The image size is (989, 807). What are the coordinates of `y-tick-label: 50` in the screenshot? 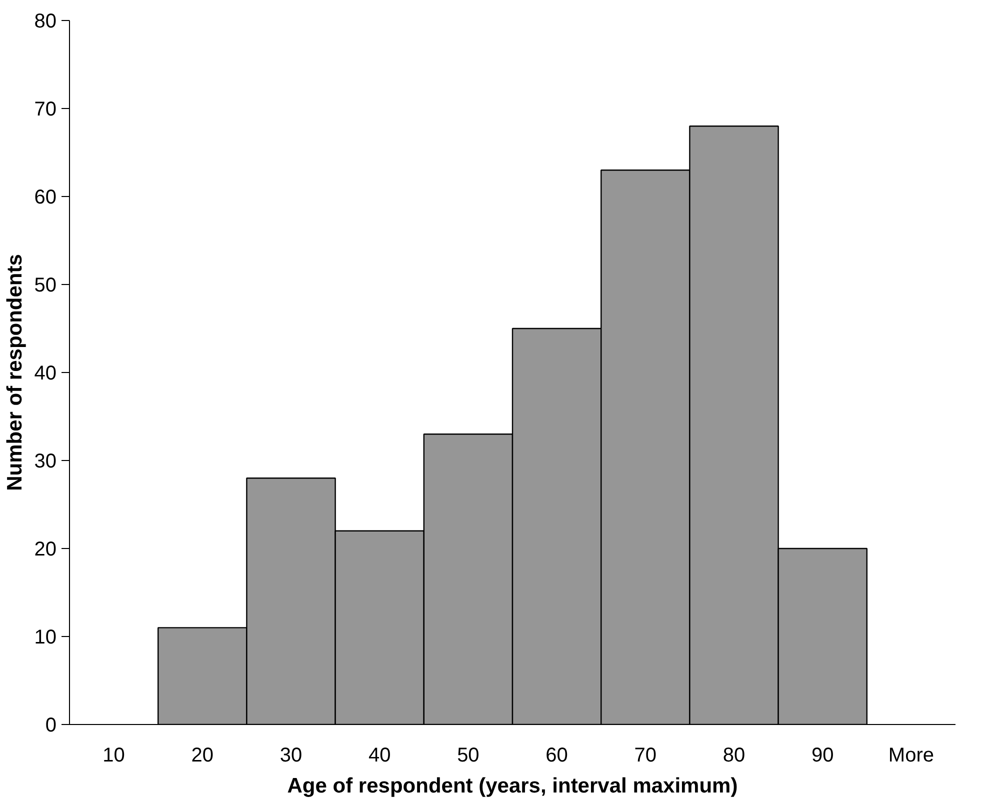 It's located at (45, 285).